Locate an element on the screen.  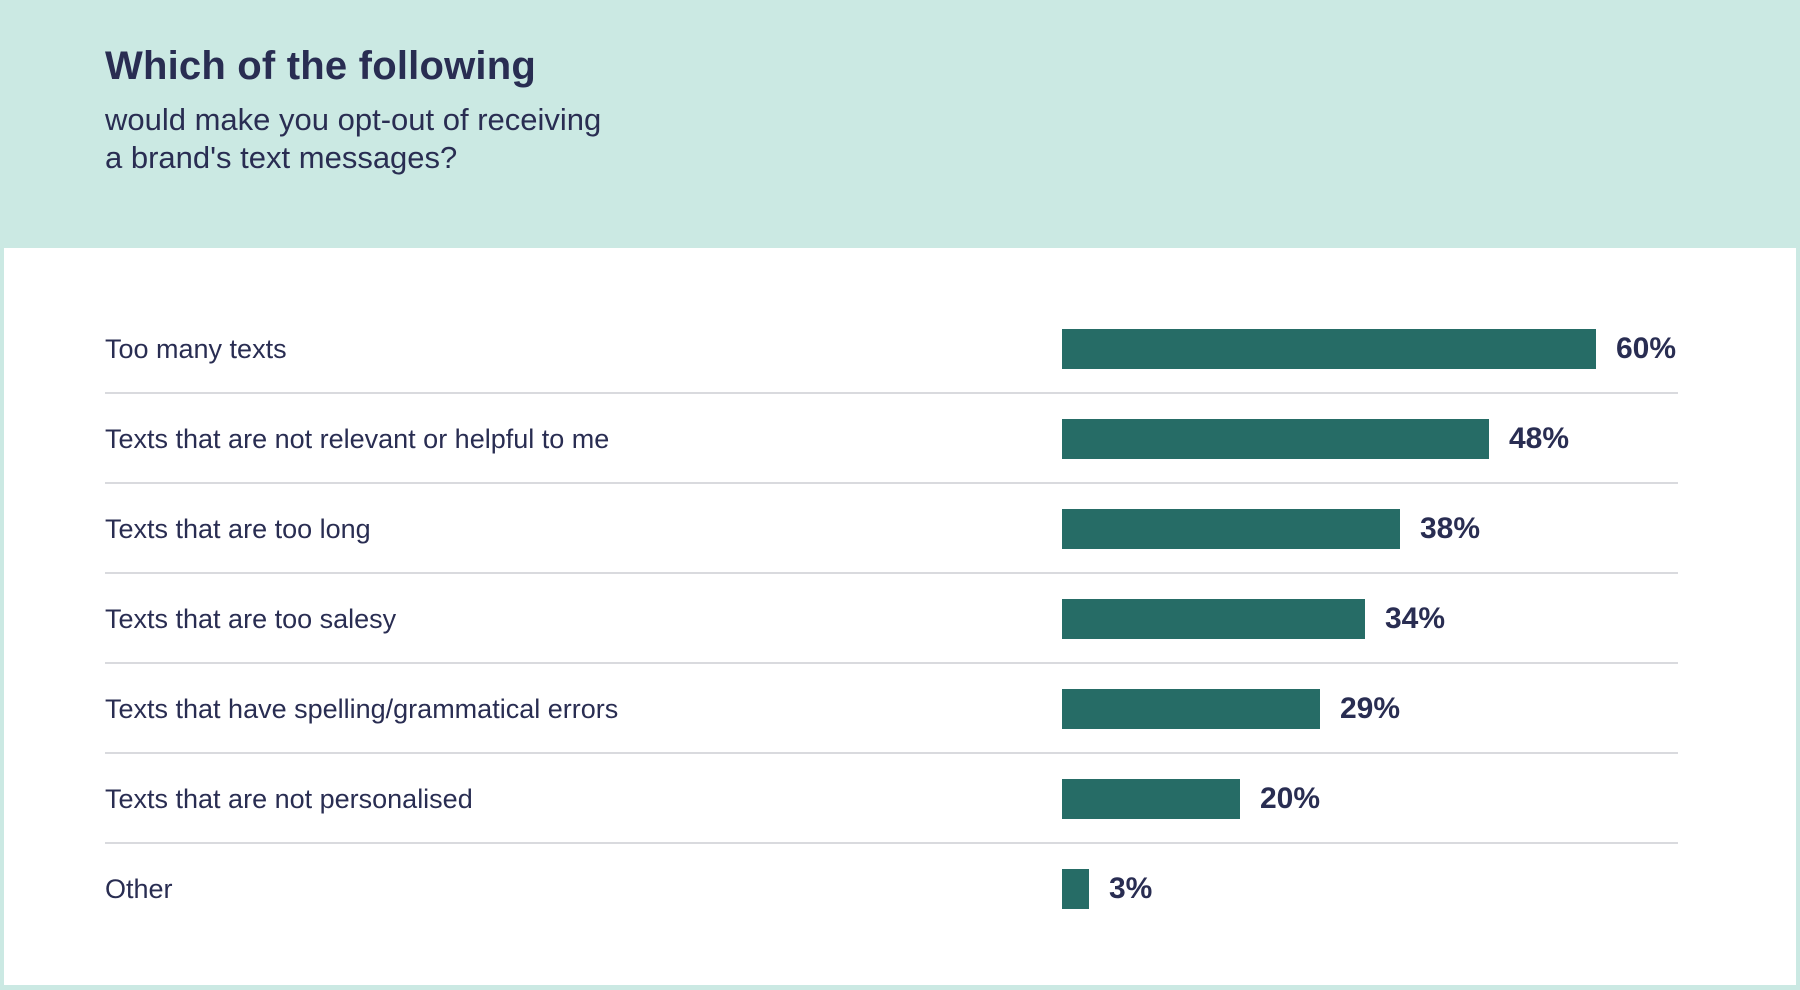
bar-group: 48% is located at coordinates (1315, 439).